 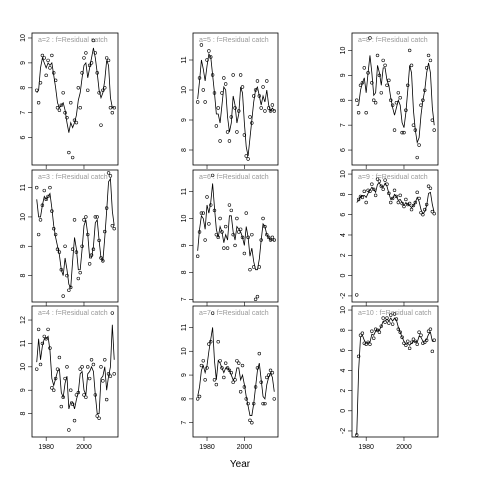 I want to click on panel: a=7 : f=Residual catch 7 8 9 10 11 1980 2000, so click(x=230, y=378).